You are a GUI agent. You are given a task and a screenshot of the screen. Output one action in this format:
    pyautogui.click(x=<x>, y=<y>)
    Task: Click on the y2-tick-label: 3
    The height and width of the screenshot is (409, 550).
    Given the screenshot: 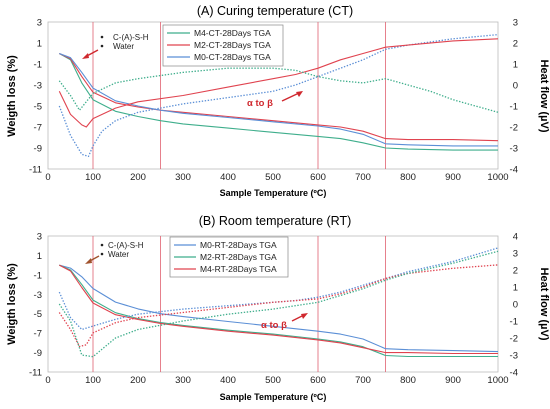 What is the action you would take?
    pyautogui.click(x=515, y=23)
    